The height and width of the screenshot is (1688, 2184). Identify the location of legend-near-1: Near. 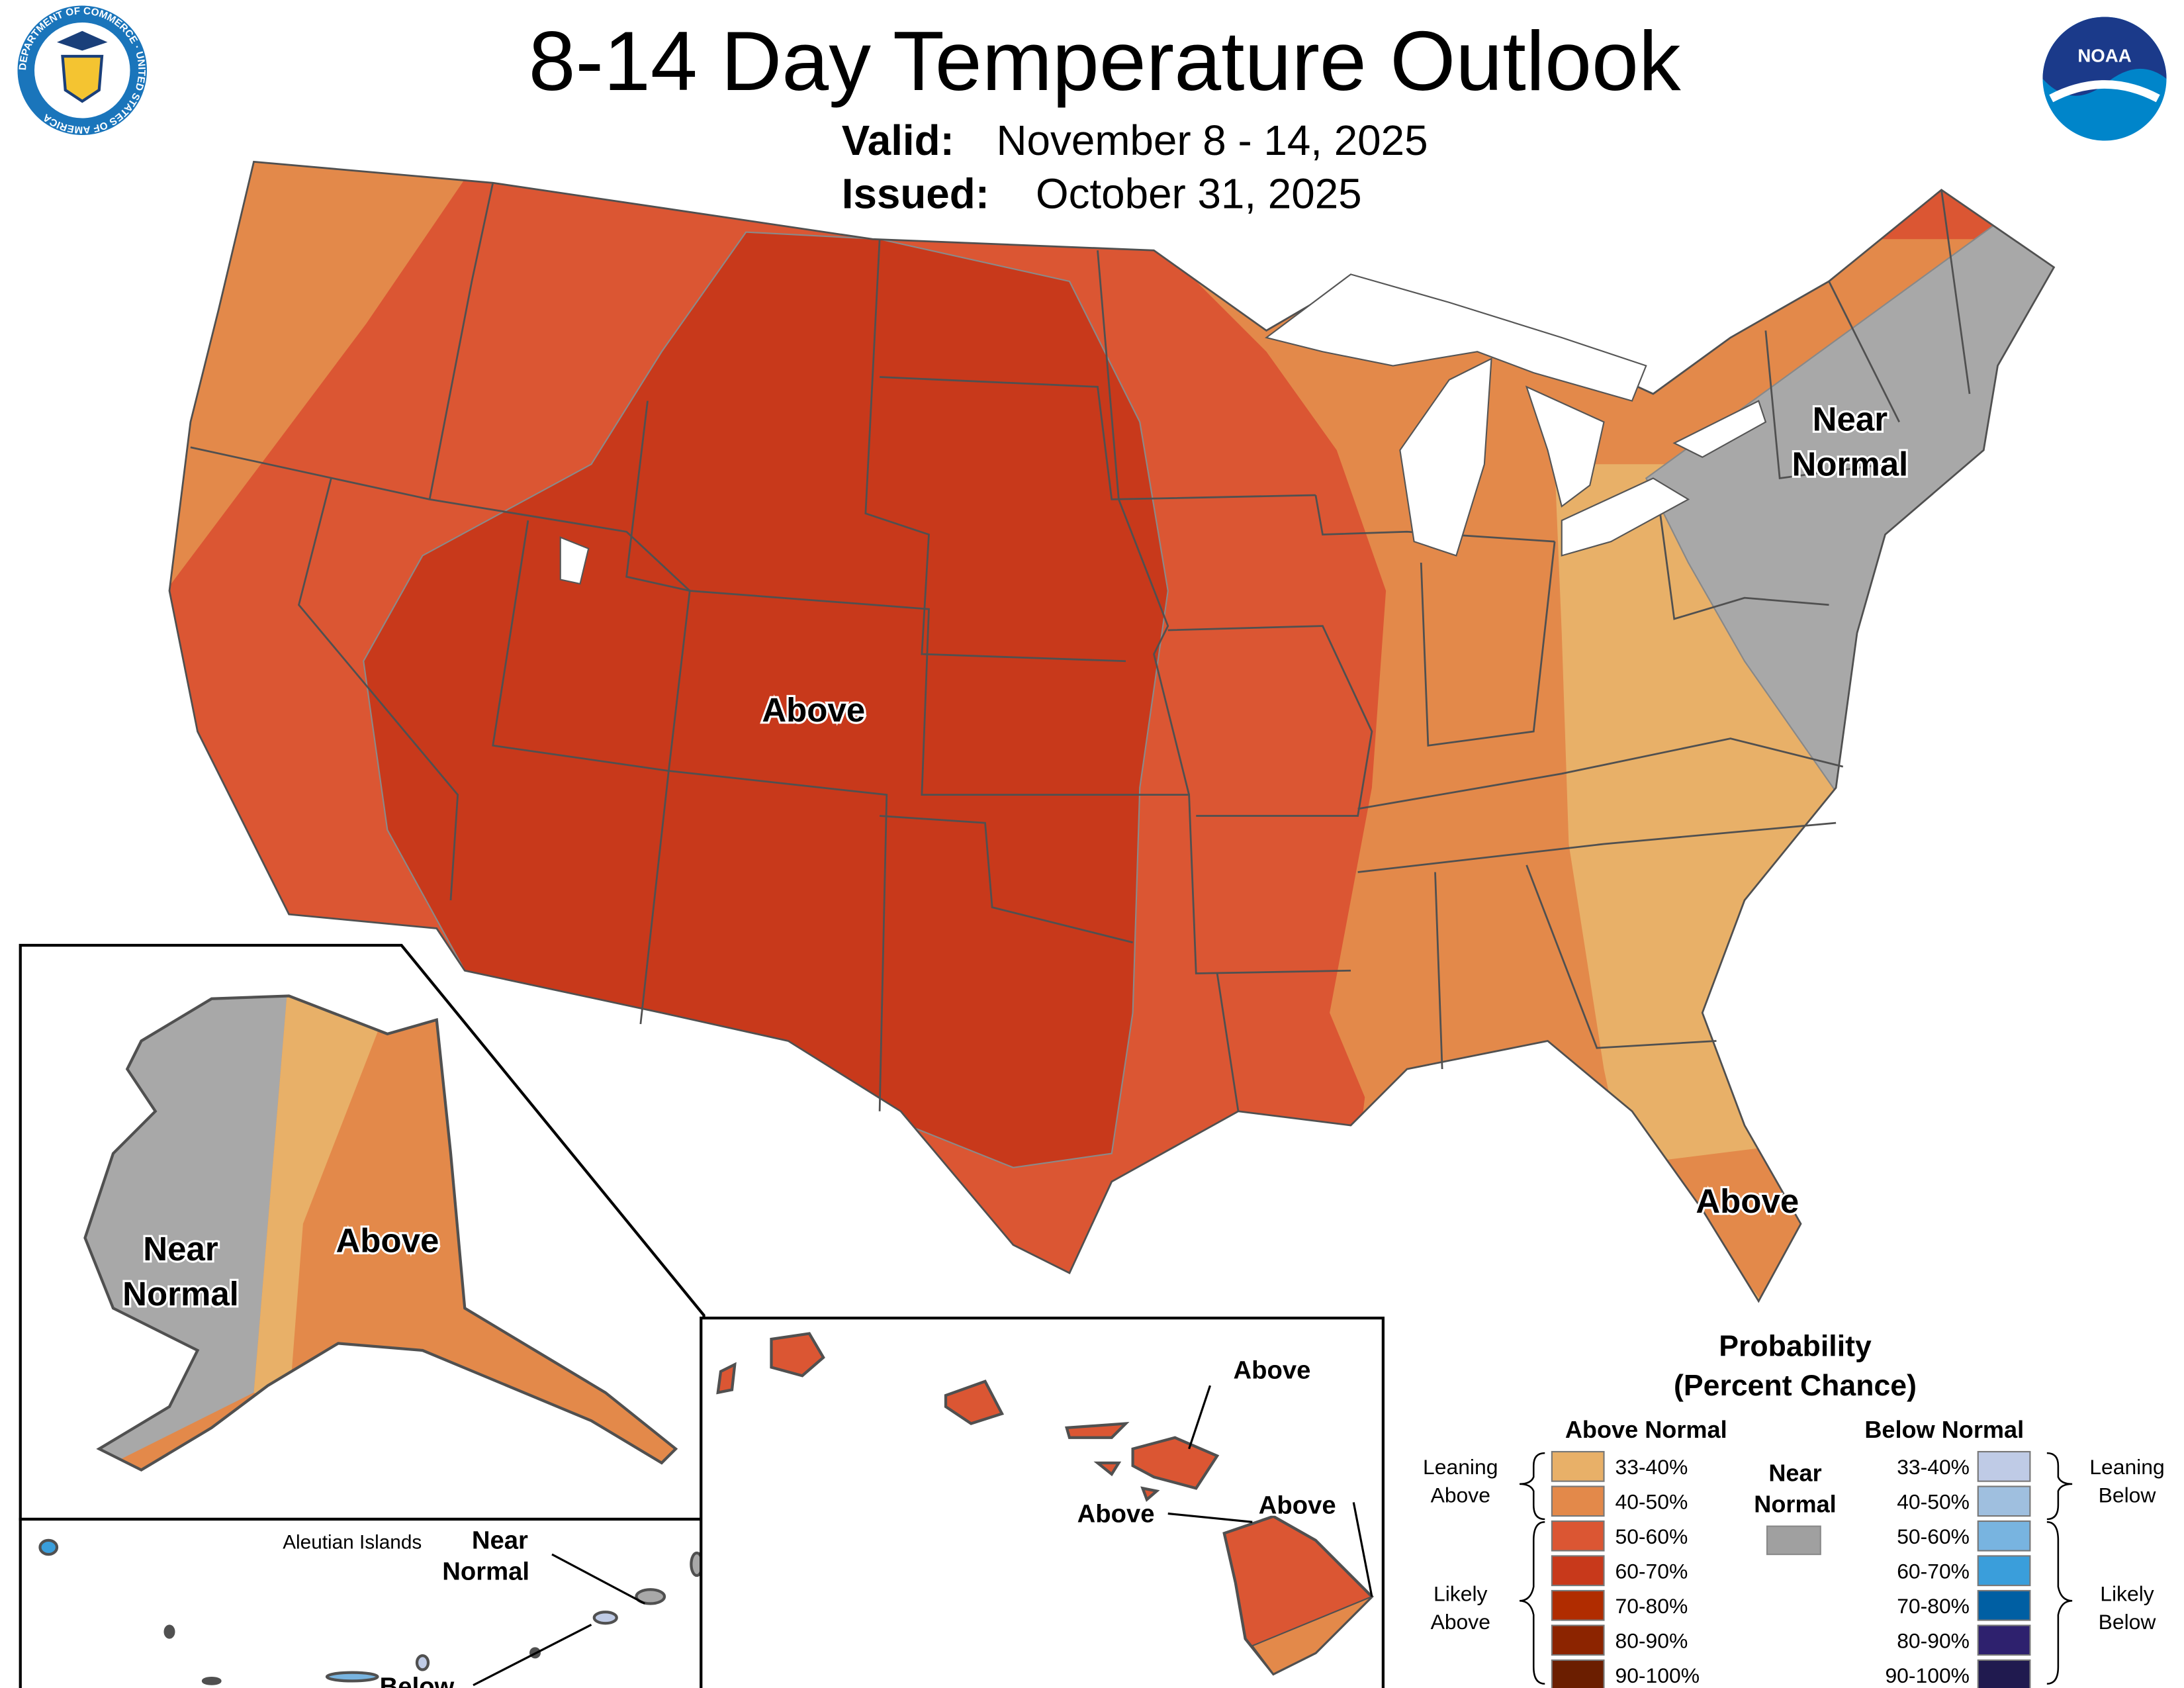
(1794, 1473).